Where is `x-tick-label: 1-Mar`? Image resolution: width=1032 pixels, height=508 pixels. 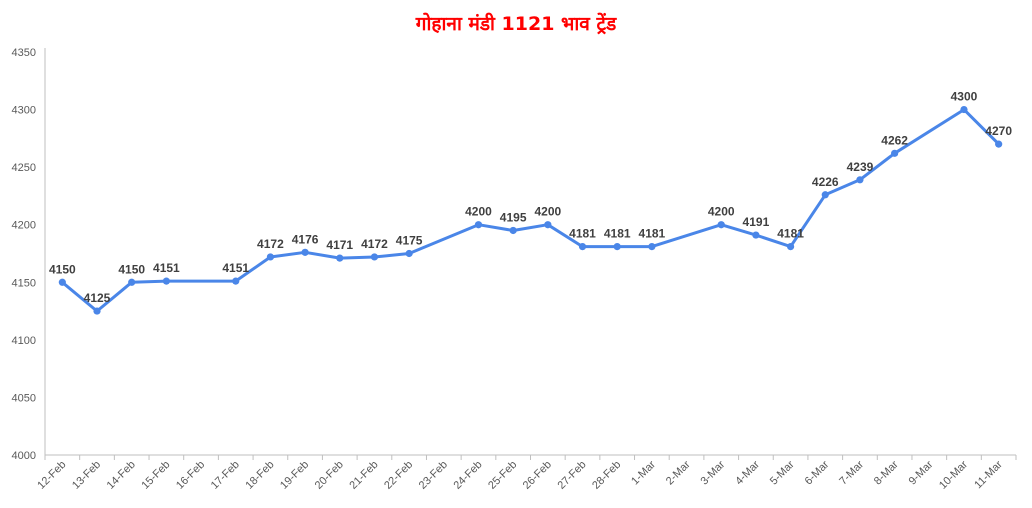
x-tick-label: 1-Mar is located at coordinates (643, 472).